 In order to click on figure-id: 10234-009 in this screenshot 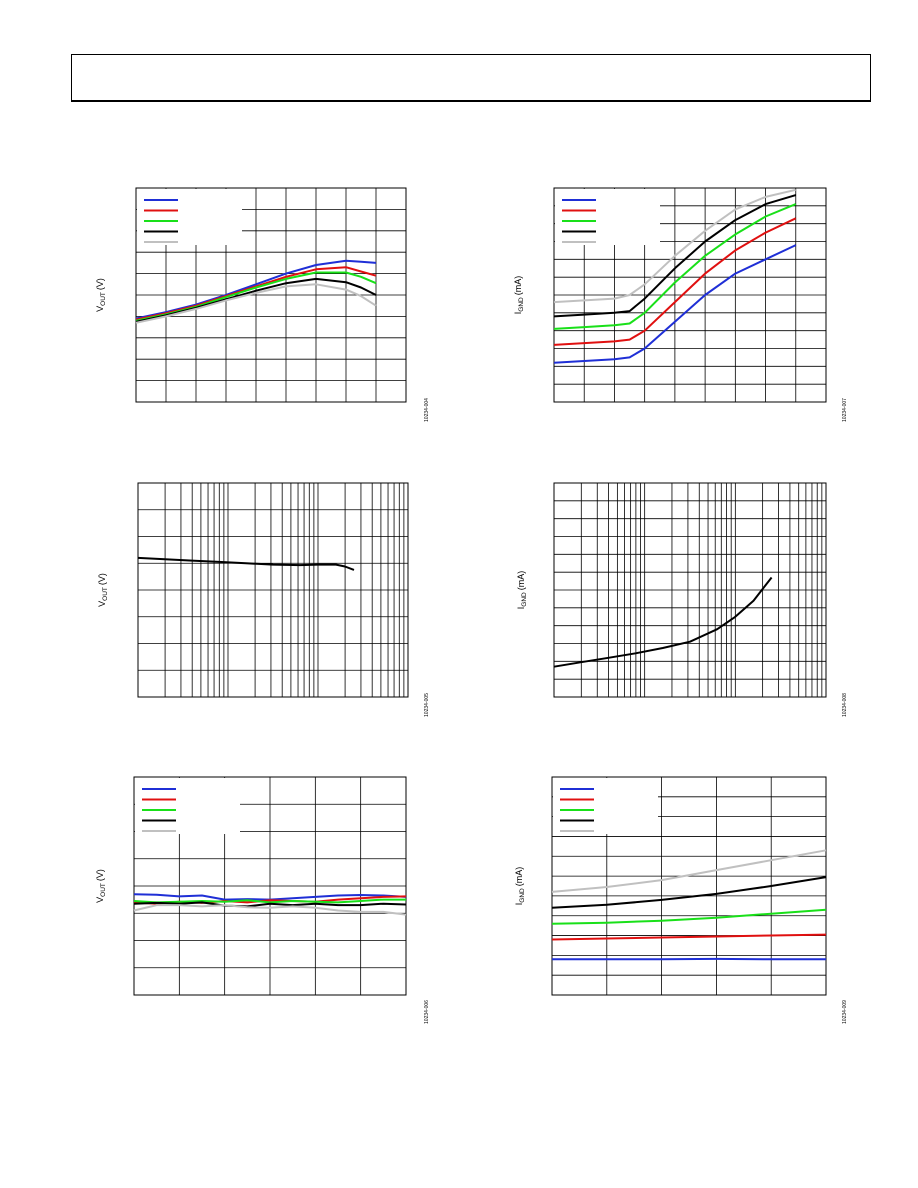, I will do `click(845, 1012)`.